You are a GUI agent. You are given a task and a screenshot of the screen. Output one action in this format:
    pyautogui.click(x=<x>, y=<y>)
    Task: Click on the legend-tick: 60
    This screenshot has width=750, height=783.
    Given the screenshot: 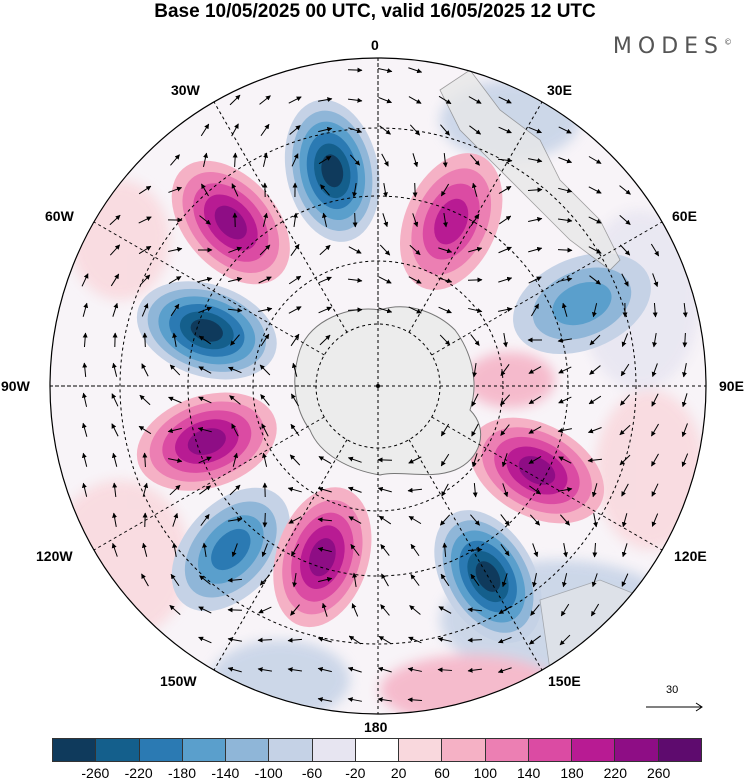 What is the action you would take?
    pyautogui.click(x=442, y=773)
    